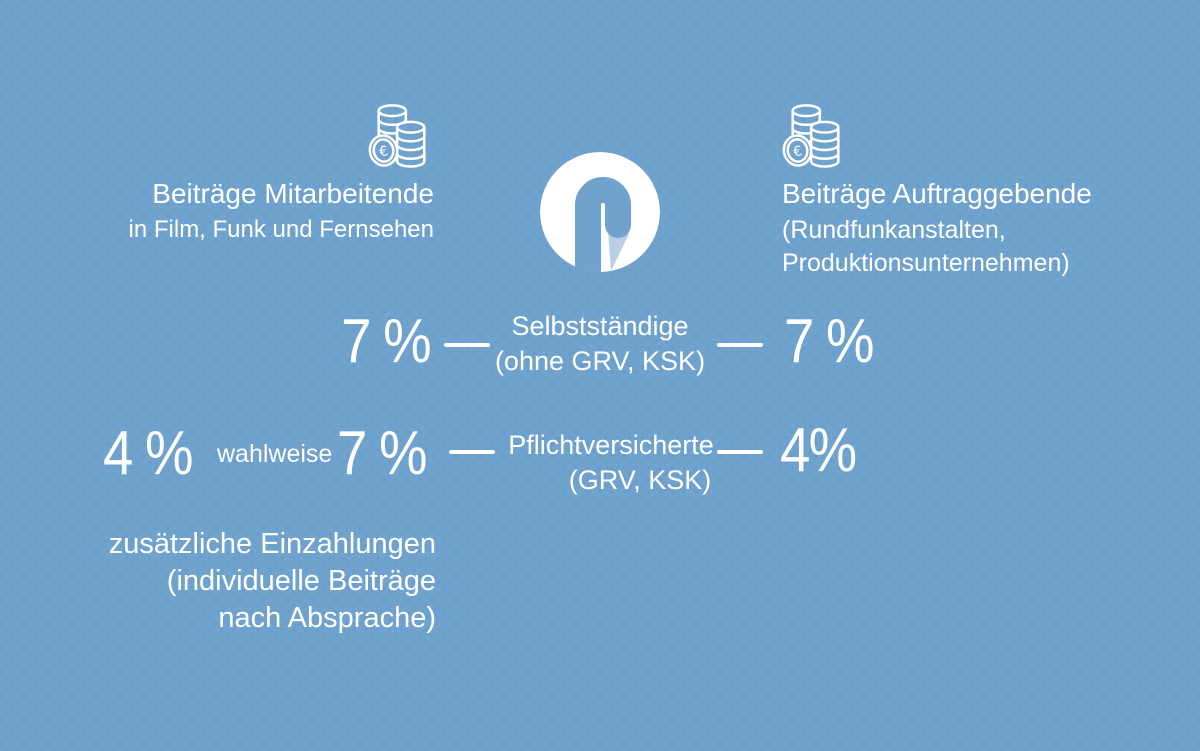 The width and height of the screenshot is (1200, 751). What do you see at coordinates (327, 618) in the screenshot?
I see `note-line3: nach Absprache)` at bounding box center [327, 618].